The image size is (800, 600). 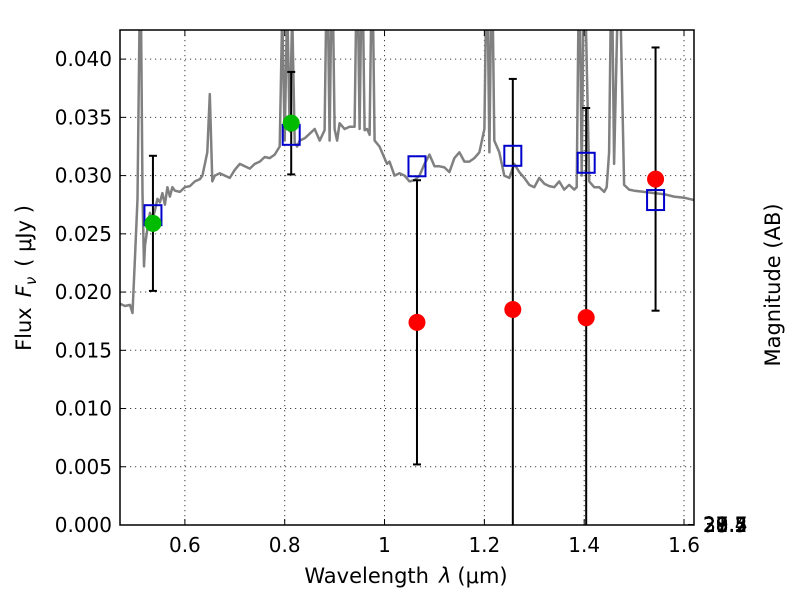 What do you see at coordinates (83, 234) in the screenshot?
I see `y-tick-label: 0.025` at bounding box center [83, 234].